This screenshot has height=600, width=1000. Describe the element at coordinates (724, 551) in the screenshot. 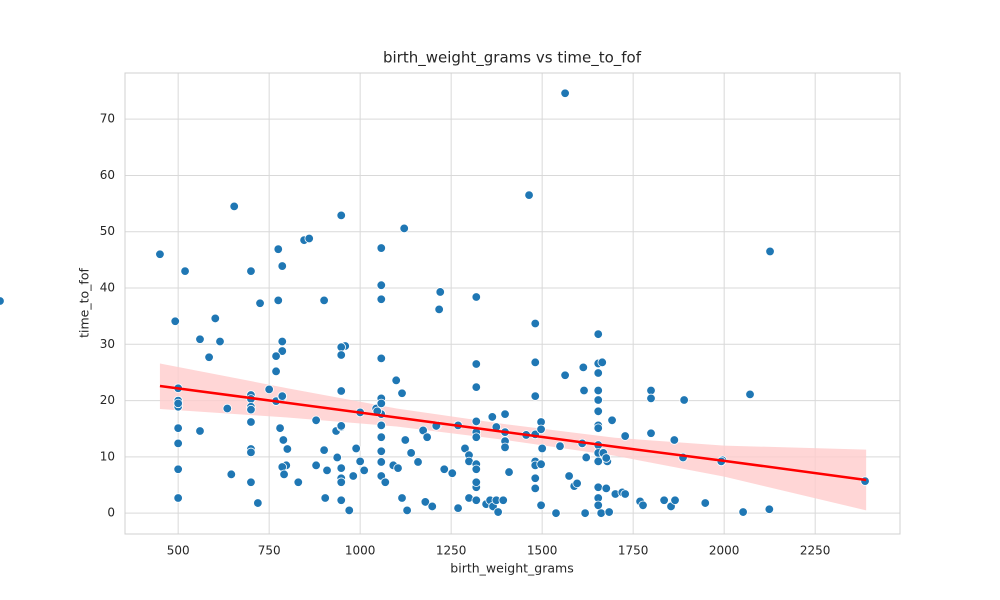

I see `x-tick-label: 2000` at that location.